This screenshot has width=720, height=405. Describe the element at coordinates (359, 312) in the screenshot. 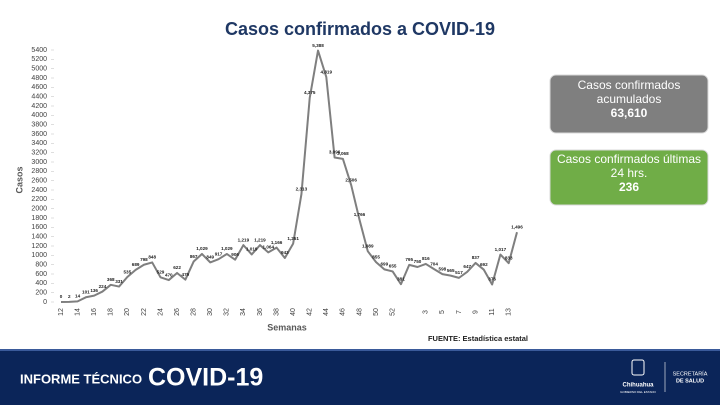

I see `x-tick-label: 48` at that location.